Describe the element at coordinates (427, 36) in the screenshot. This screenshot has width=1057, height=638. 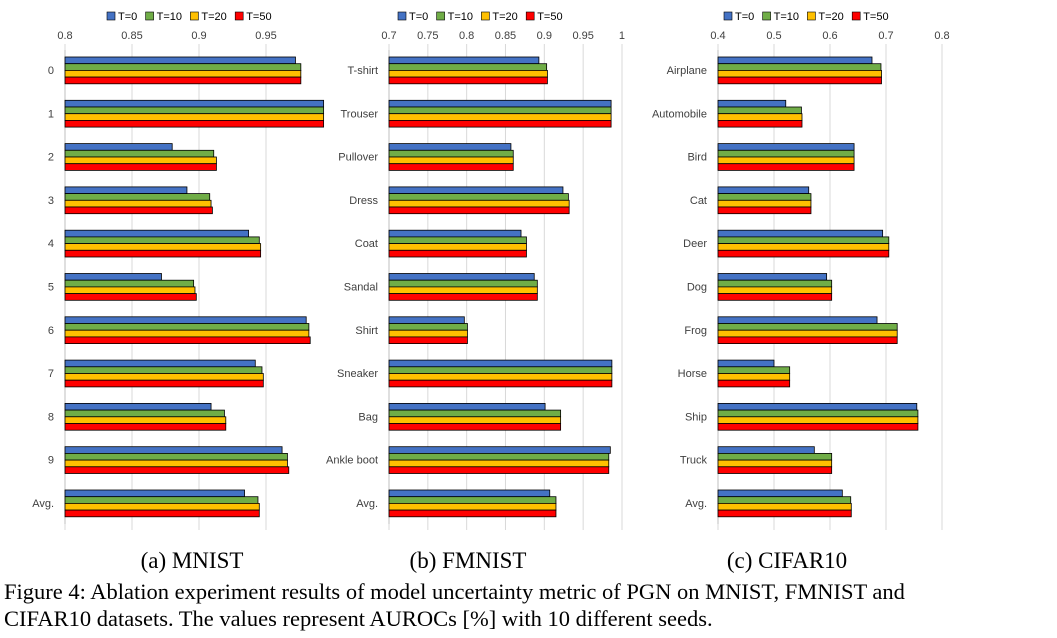
I see `x-tick-label: 0.75` at that location.